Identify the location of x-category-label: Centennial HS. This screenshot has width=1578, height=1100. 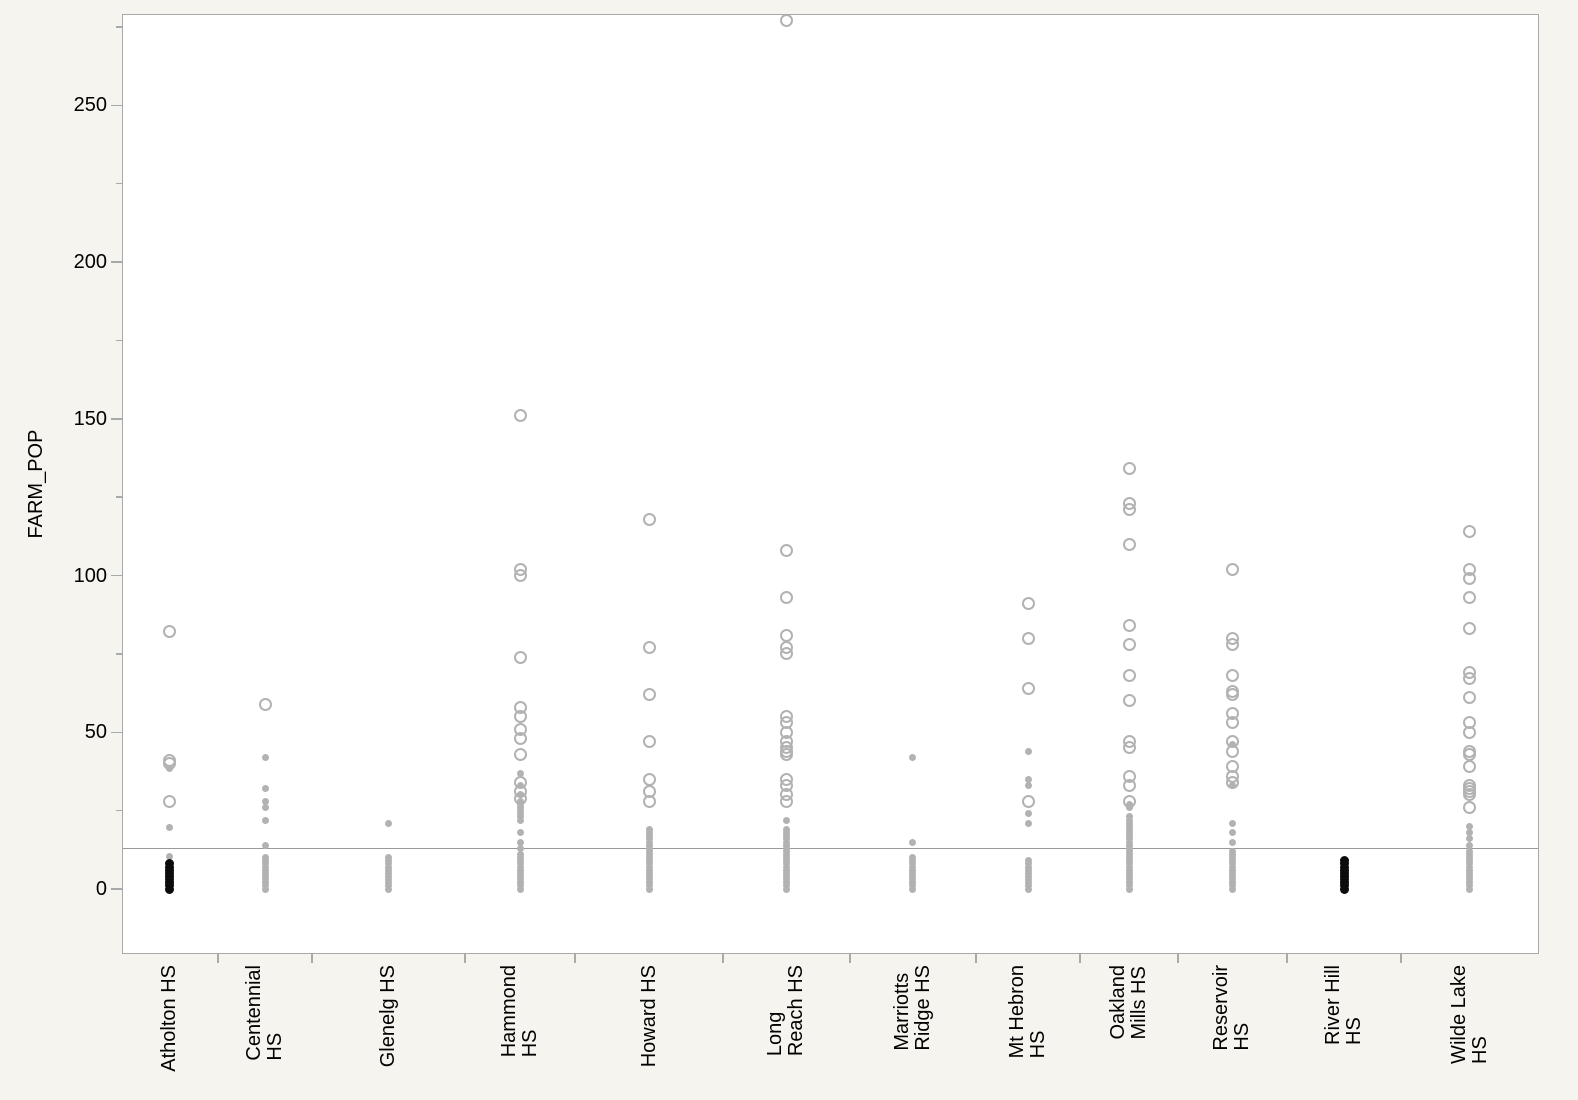
(265, 1013).